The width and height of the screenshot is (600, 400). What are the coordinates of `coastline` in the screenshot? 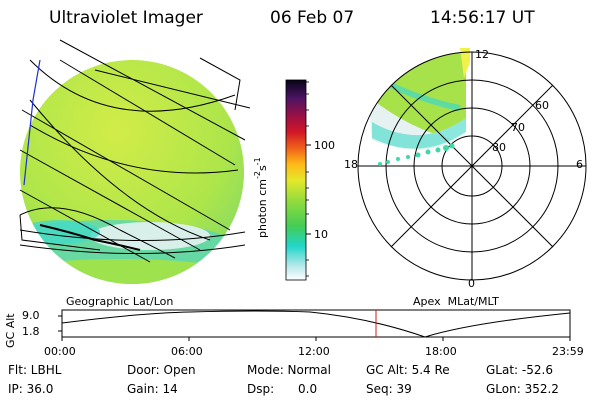 It's located at (90, 237).